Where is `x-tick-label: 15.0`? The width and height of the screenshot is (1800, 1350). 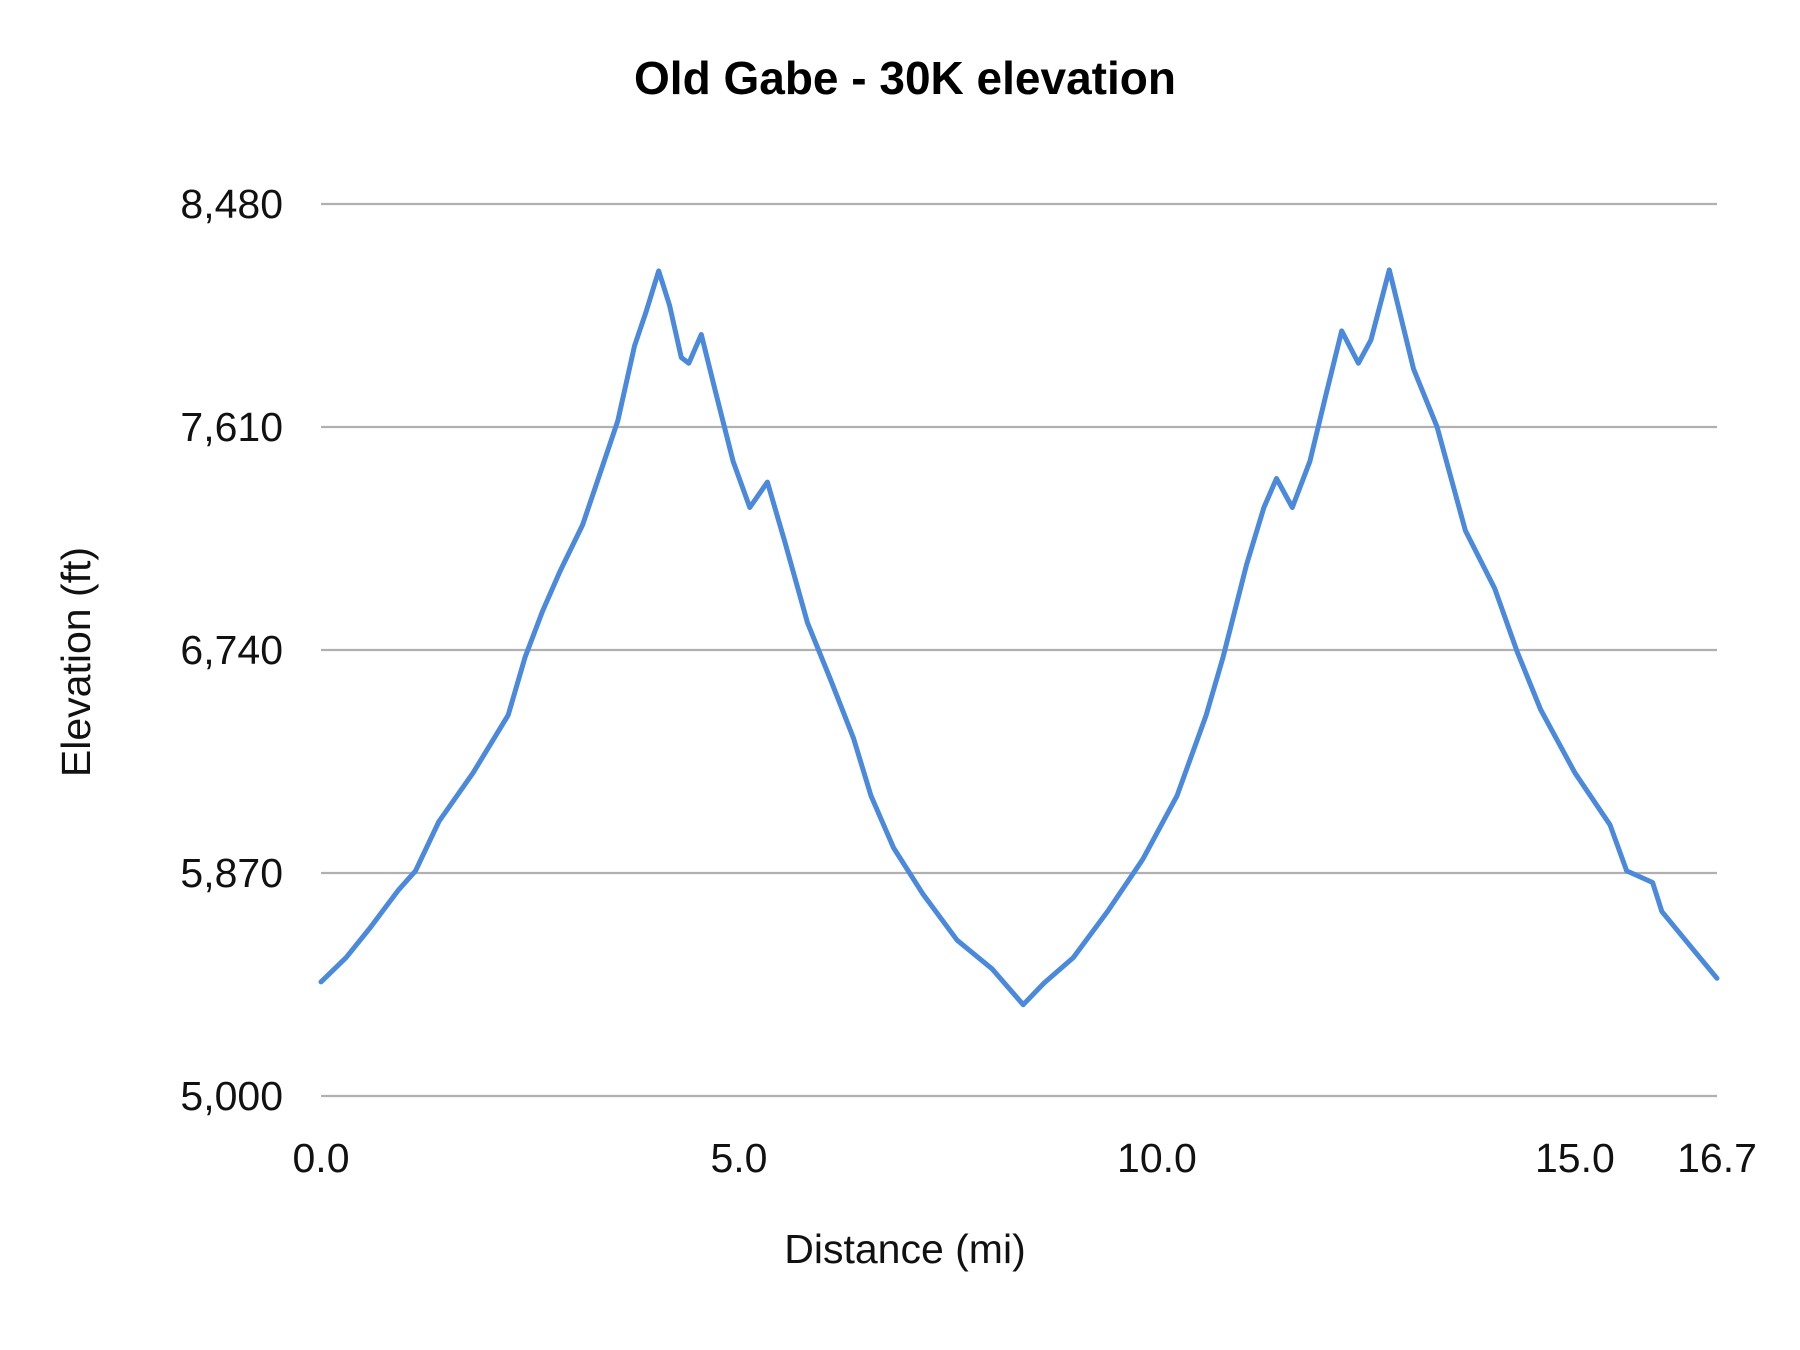
x-tick-label: 15.0 is located at coordinates (1575, 1158).